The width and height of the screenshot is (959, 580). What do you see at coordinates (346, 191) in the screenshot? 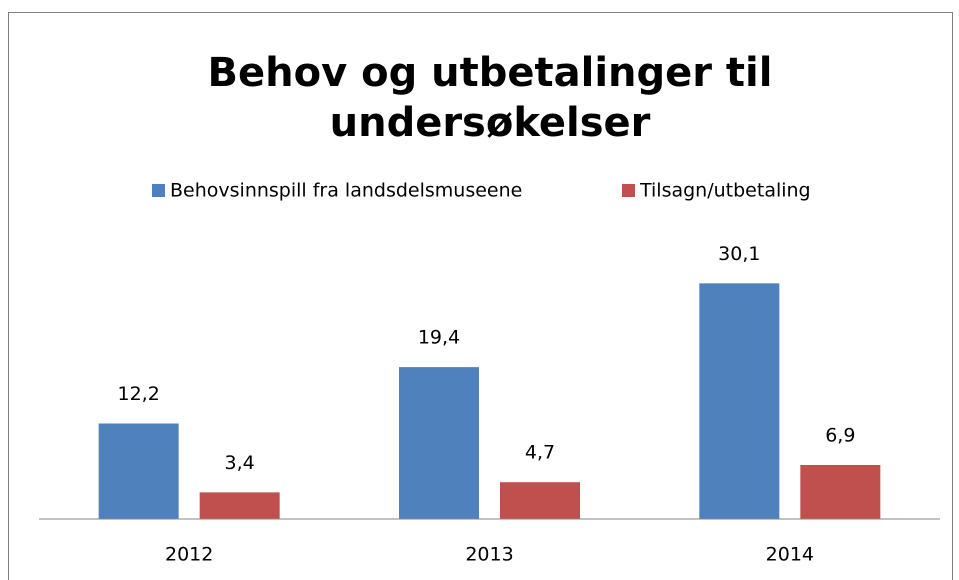
I see `legend-label: Behovsinnspill fra landsdelsmuseene` at bounding box center [346, 191].